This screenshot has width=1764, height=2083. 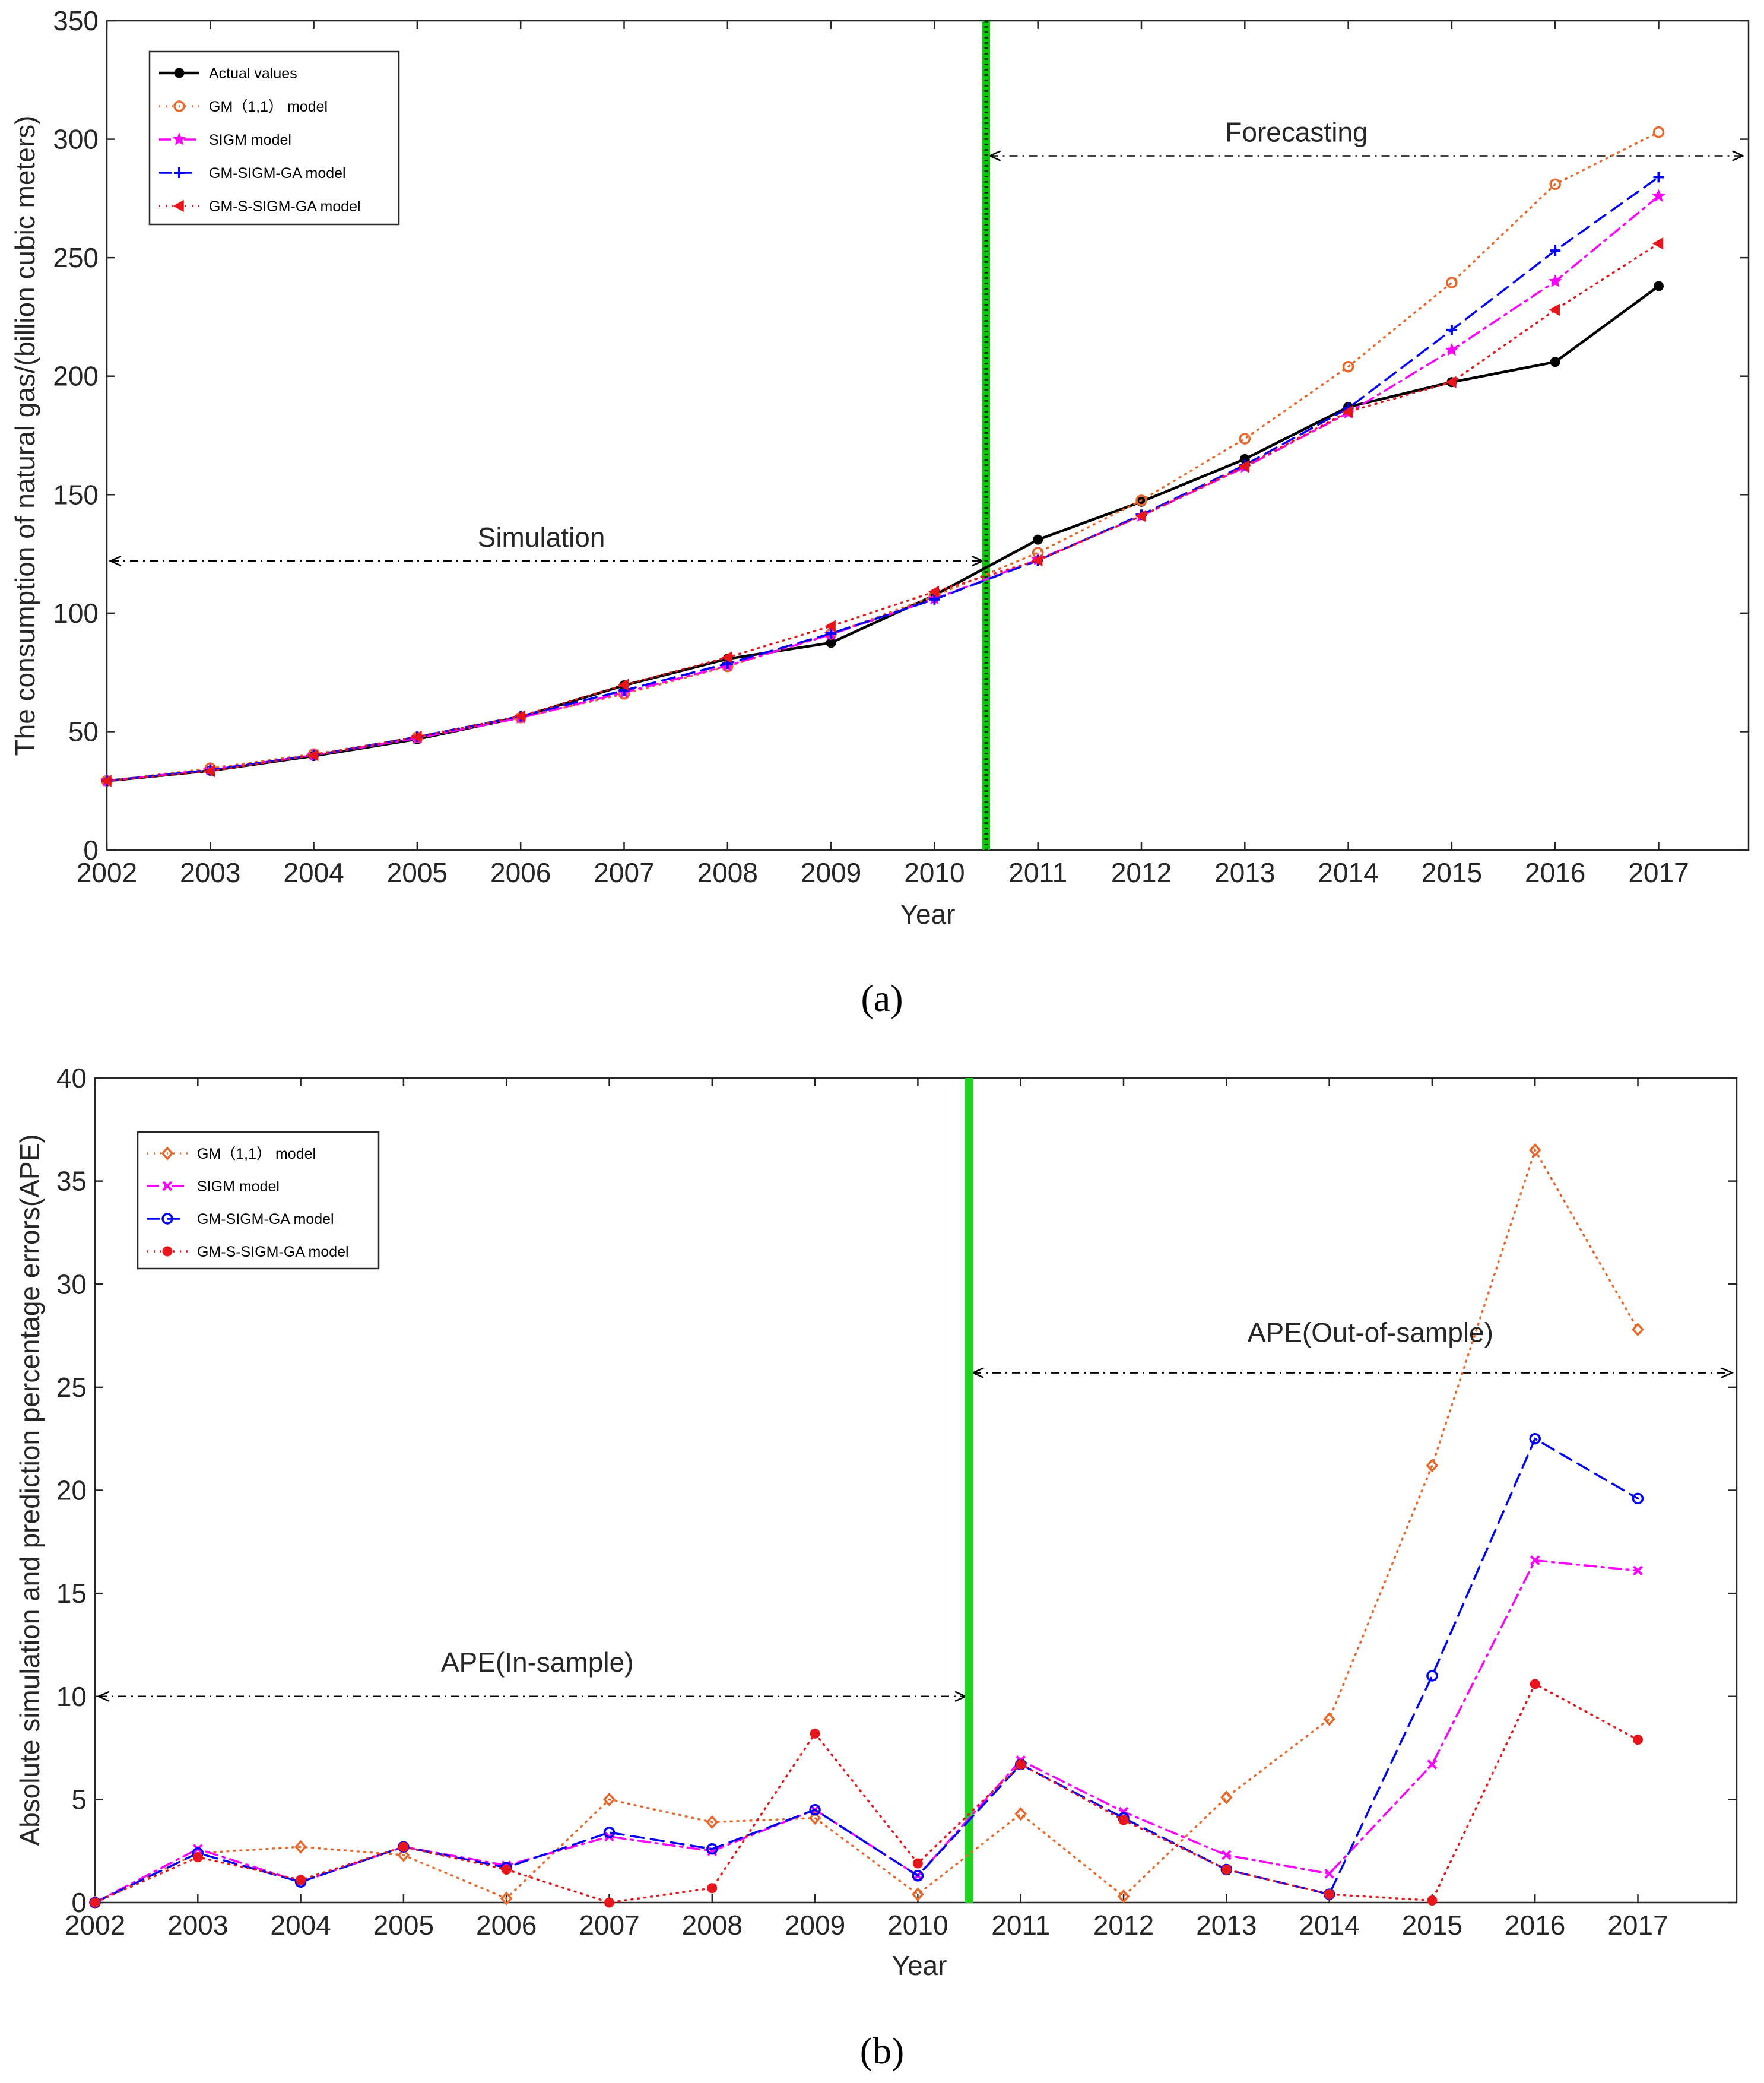 I want to click on x-tick-label: 2012, so click(x=1141, y=872).